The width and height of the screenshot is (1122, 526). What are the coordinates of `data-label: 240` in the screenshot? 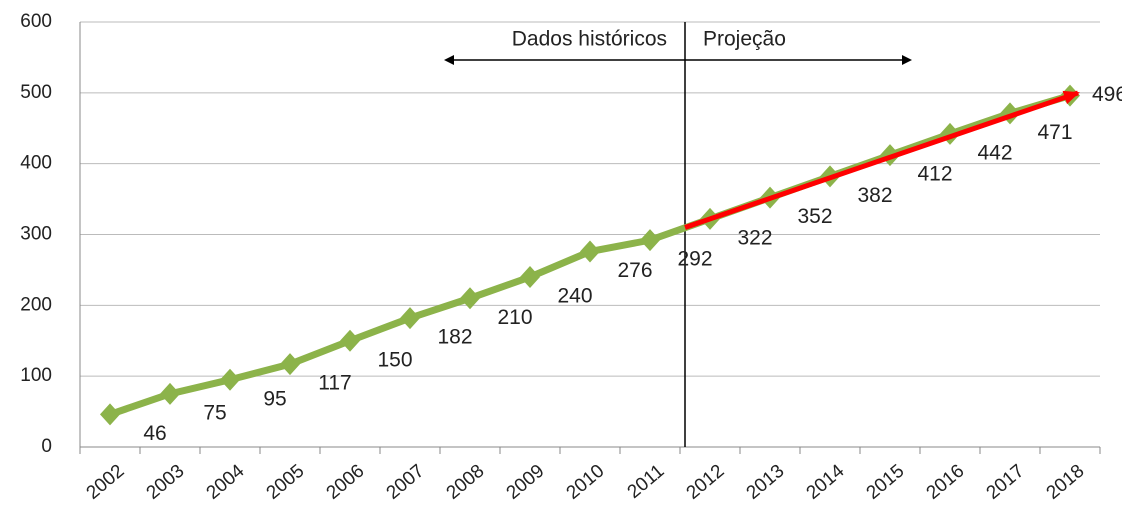 It's located at (574, 296).